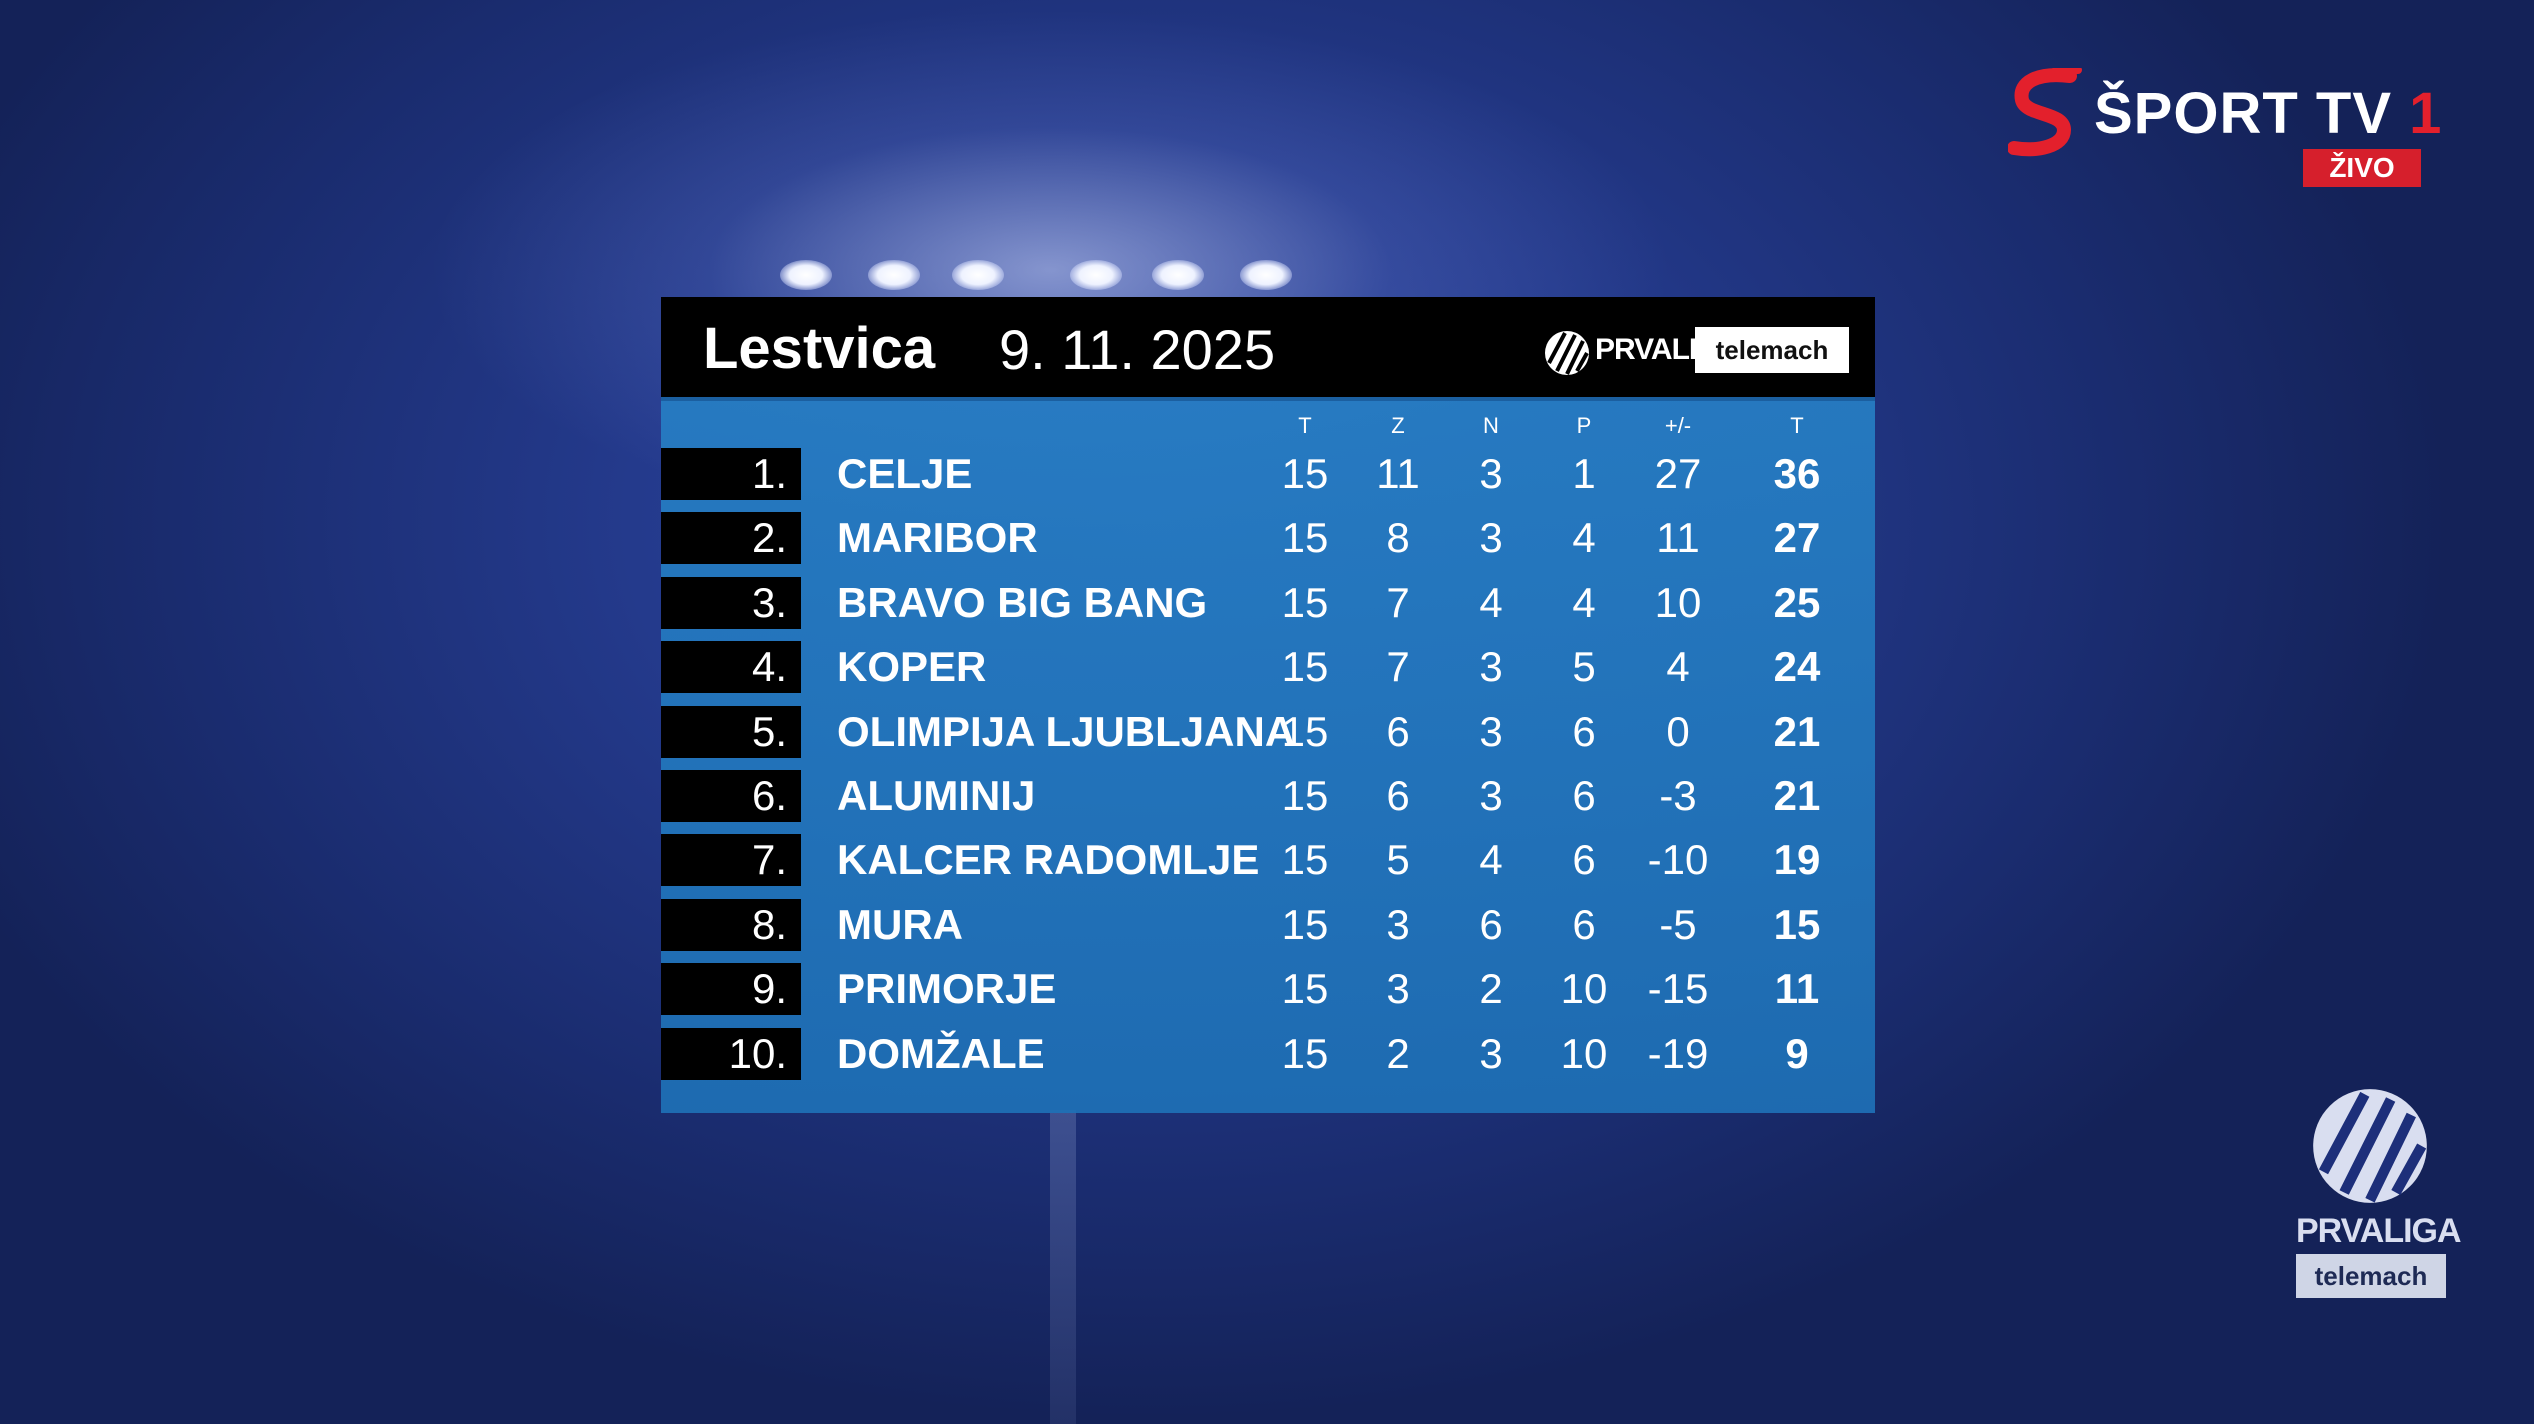  Describe the element at coordinates (900, 924) in the screenshot. I see `team-name: MURA` at that location.